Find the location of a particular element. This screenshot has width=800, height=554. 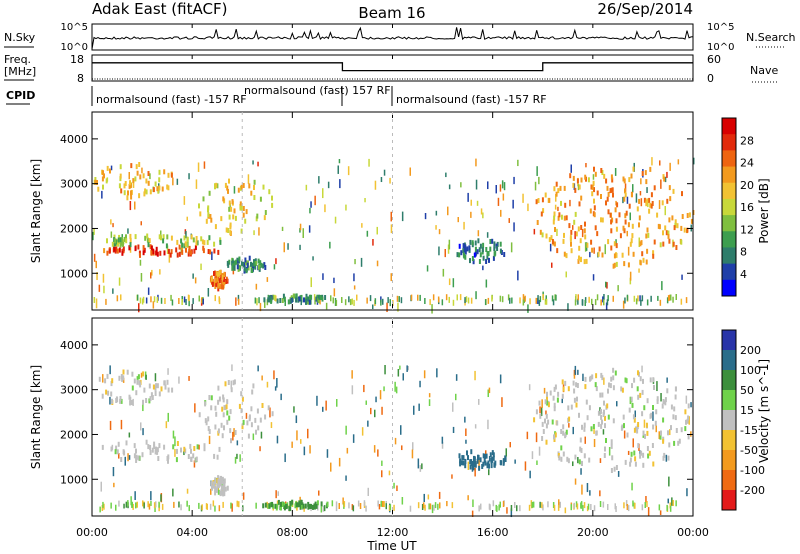

echo-region is located at coordinates (295, 505).